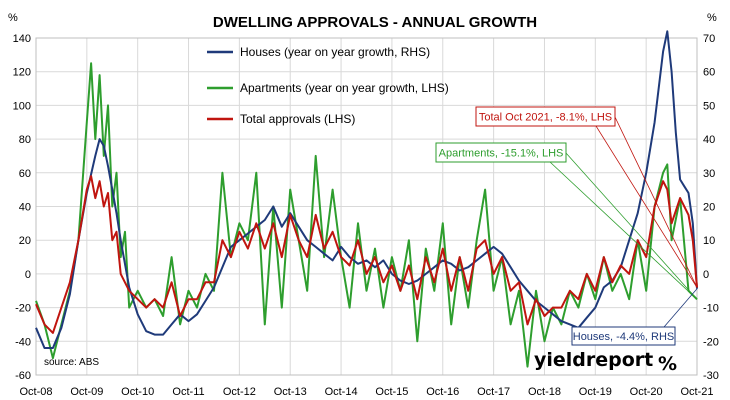 This screenshot has height=400, width=730. I want to click on right-tick-label: -10, so click(711, 309).